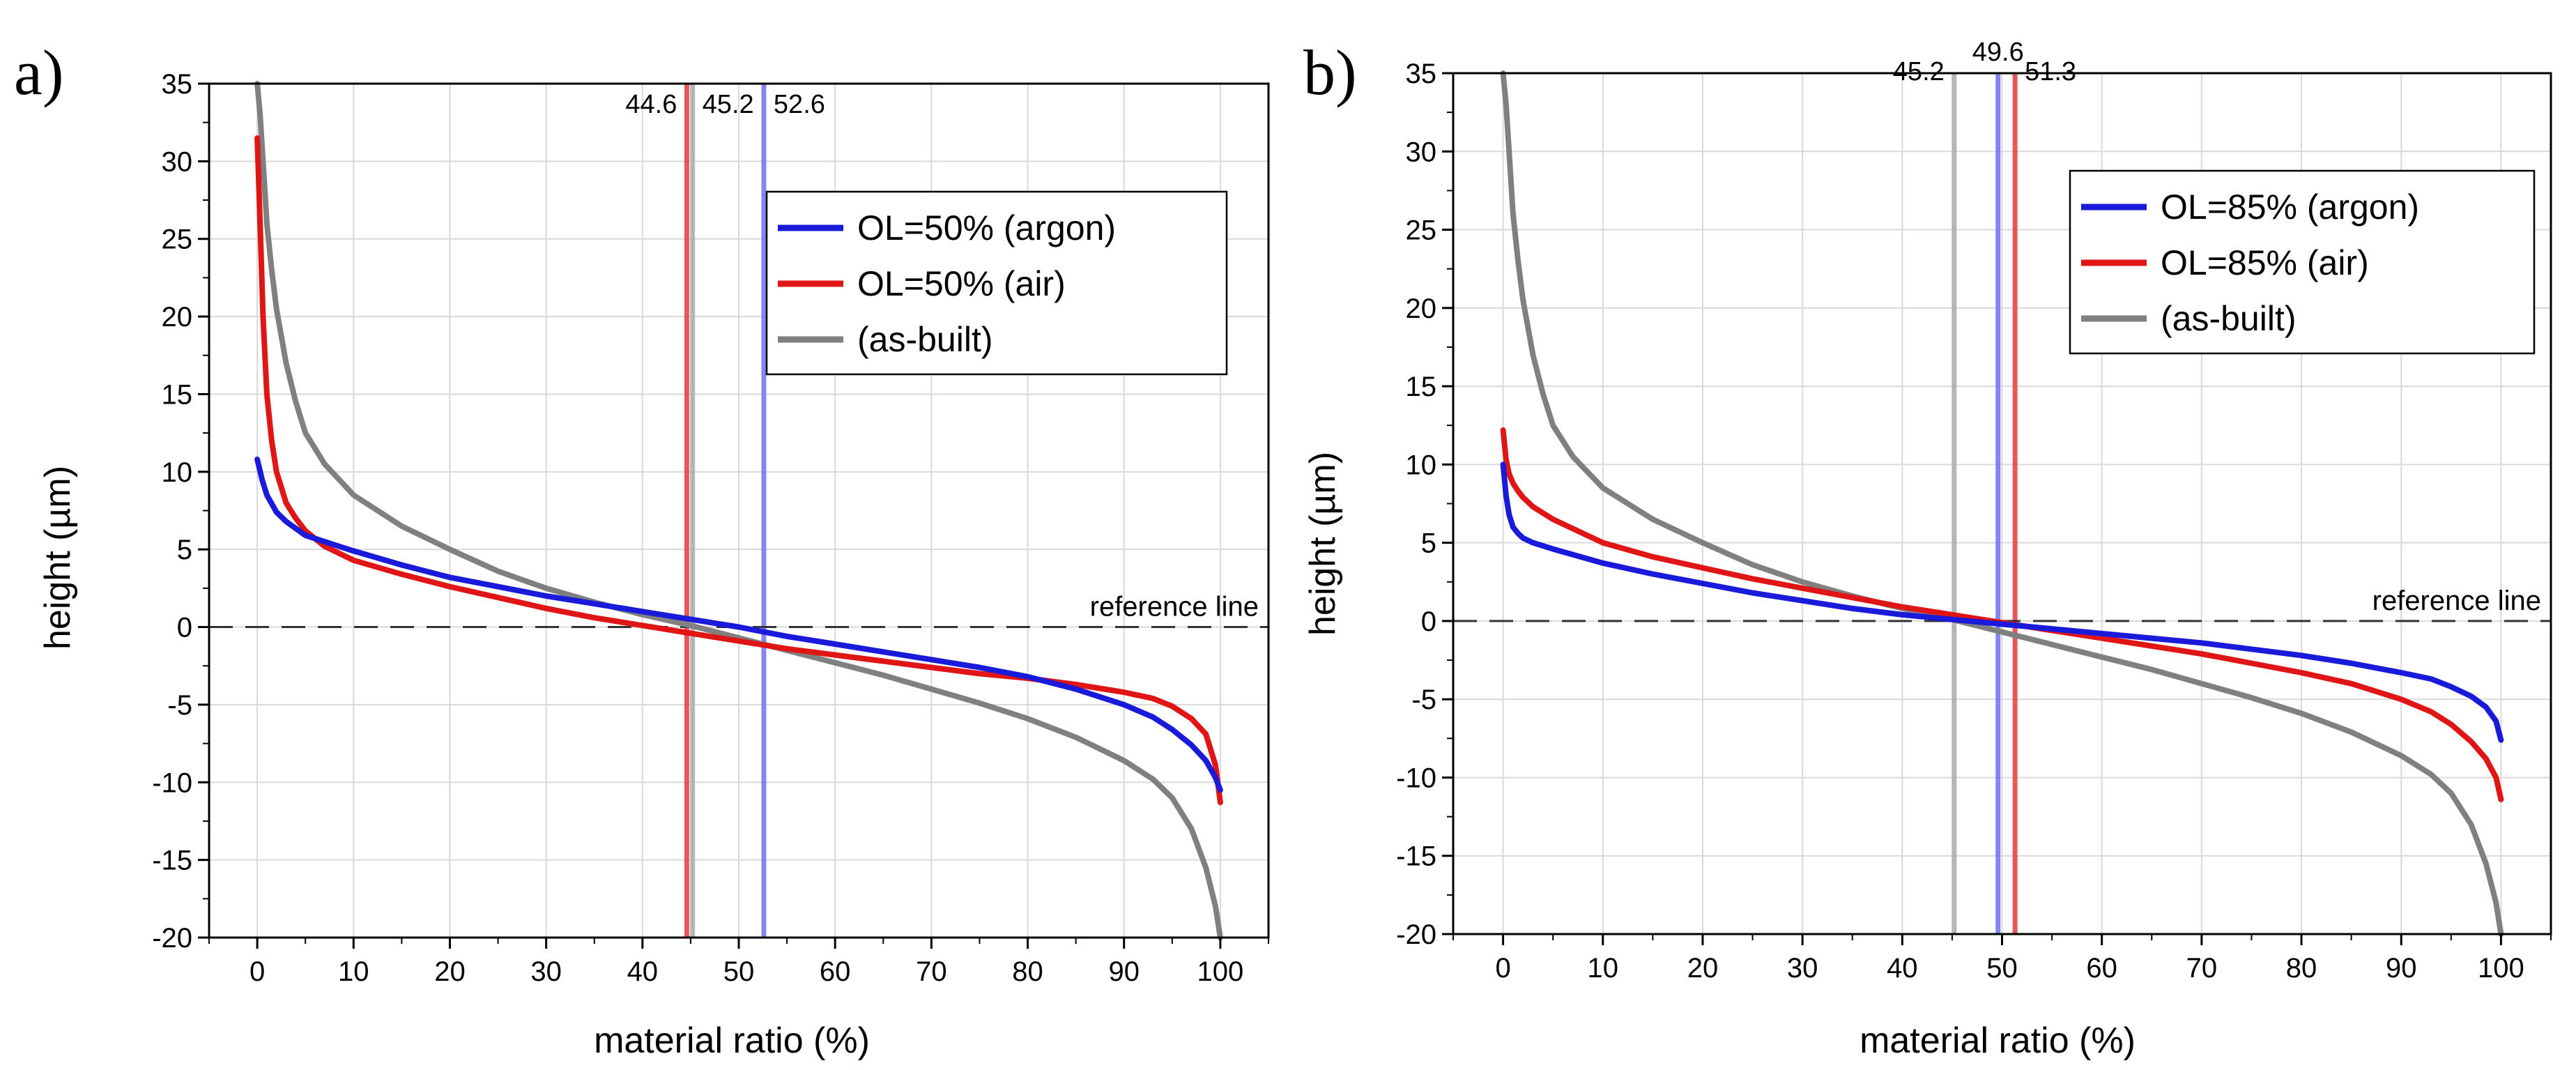 Image resolution: width=2576 pixels, height=1070 pixels. Describe the element at coordinates (1984, 486) in the screenshot. I see `vertical-markers-b: 45.2 49.651.3` at that location.